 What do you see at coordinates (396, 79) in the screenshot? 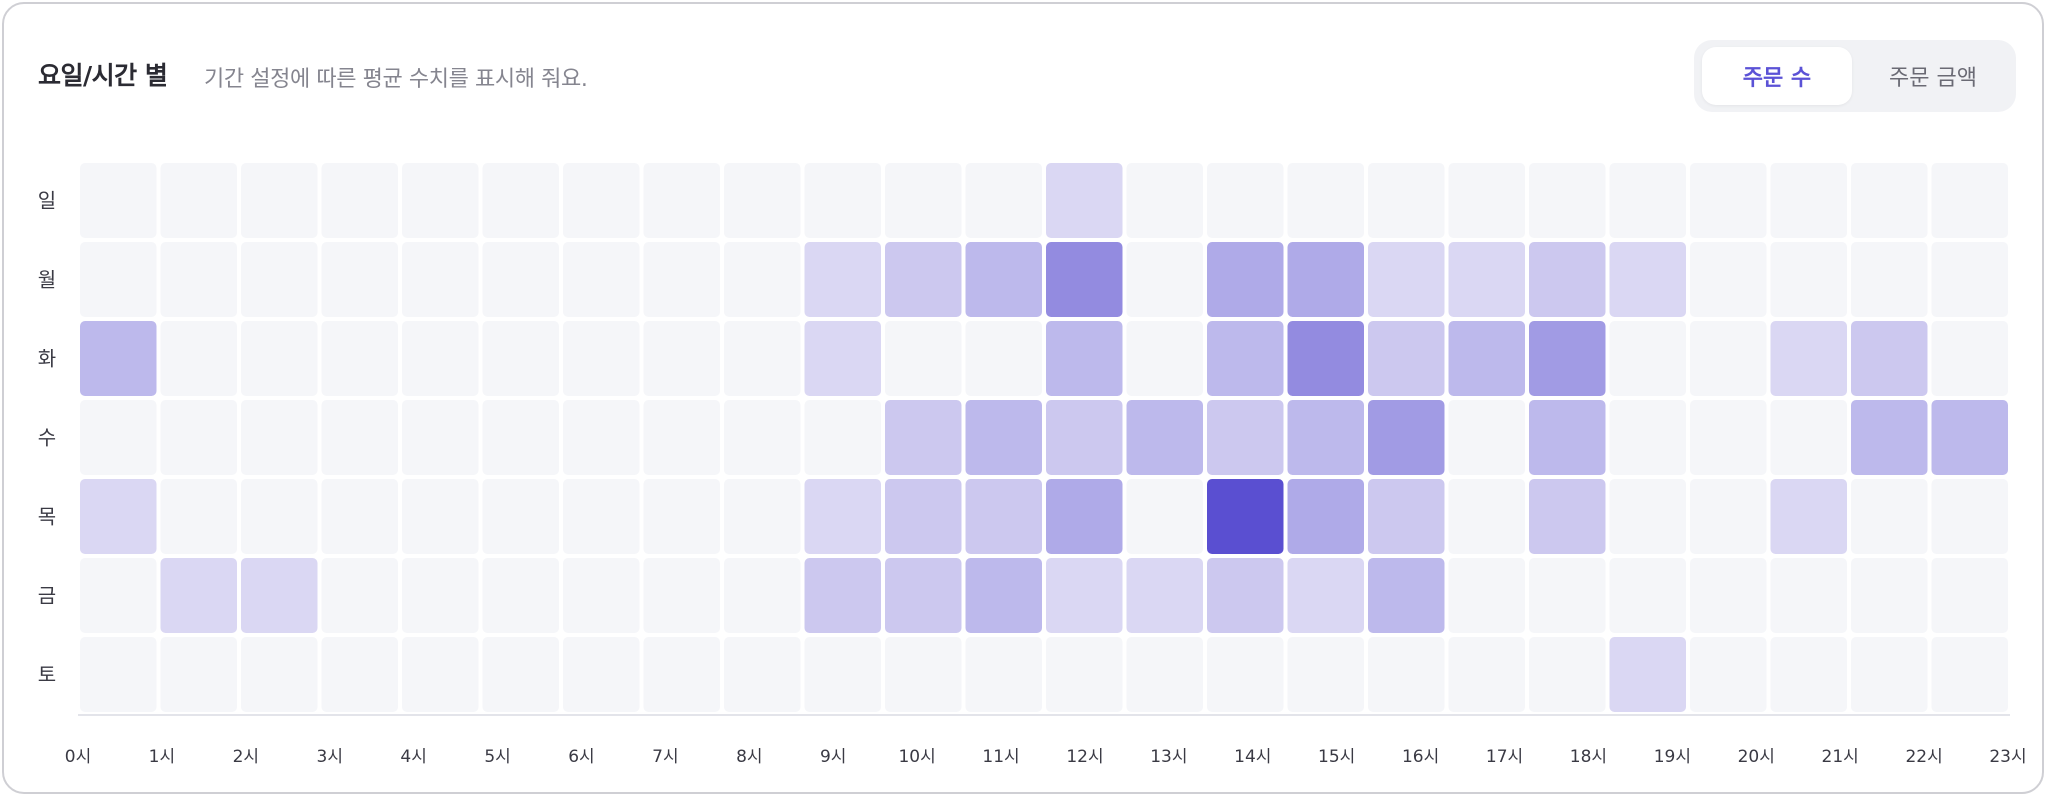
I see `card-subtitle: 기간 설정에 따른 평균 수치를 표시해 줘요.` at bounding box center [396, 79].